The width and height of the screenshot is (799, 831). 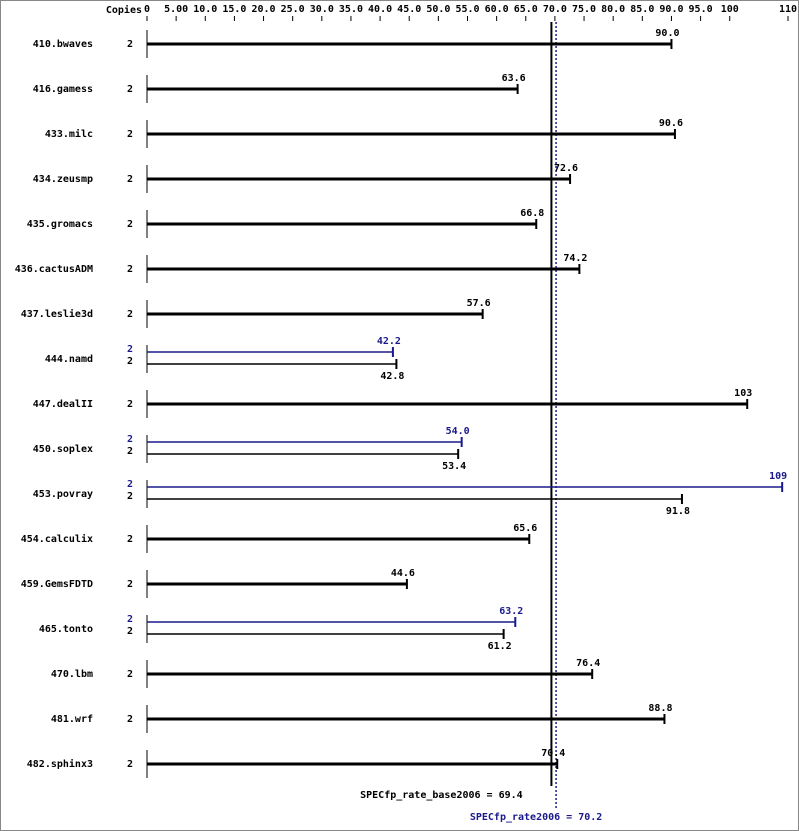 I want to click on value-label: 72.6, so click(x=566, y=168).